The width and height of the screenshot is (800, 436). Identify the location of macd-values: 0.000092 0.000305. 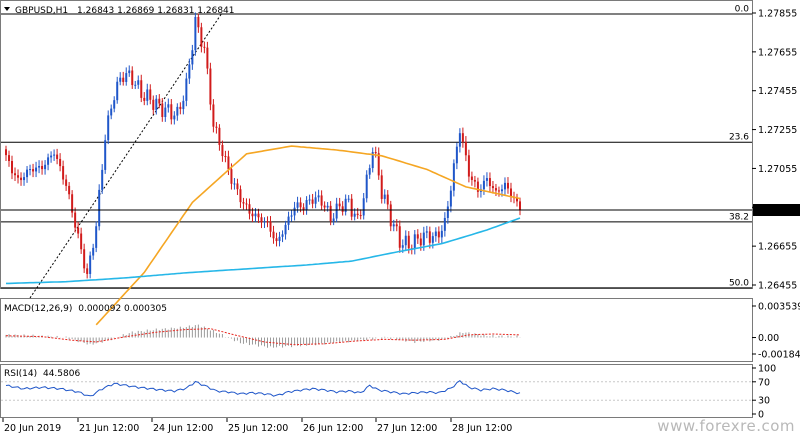
(122, 309).